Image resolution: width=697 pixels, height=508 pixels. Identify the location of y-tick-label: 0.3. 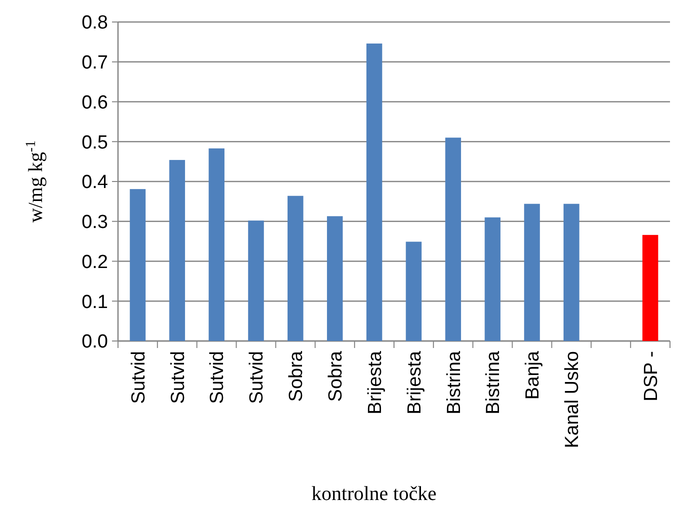
(95, 223).